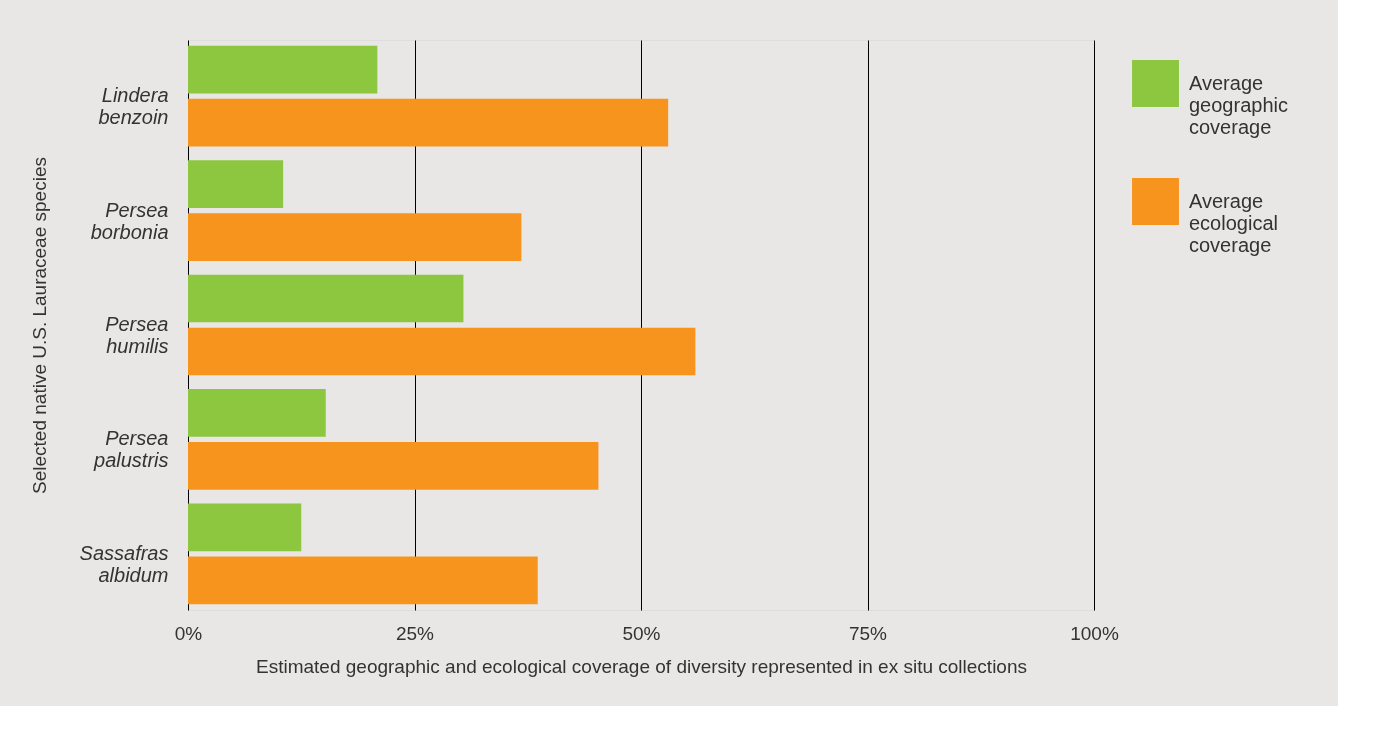  I want to click on x-tick-label: 100%, so click(1094, 633).